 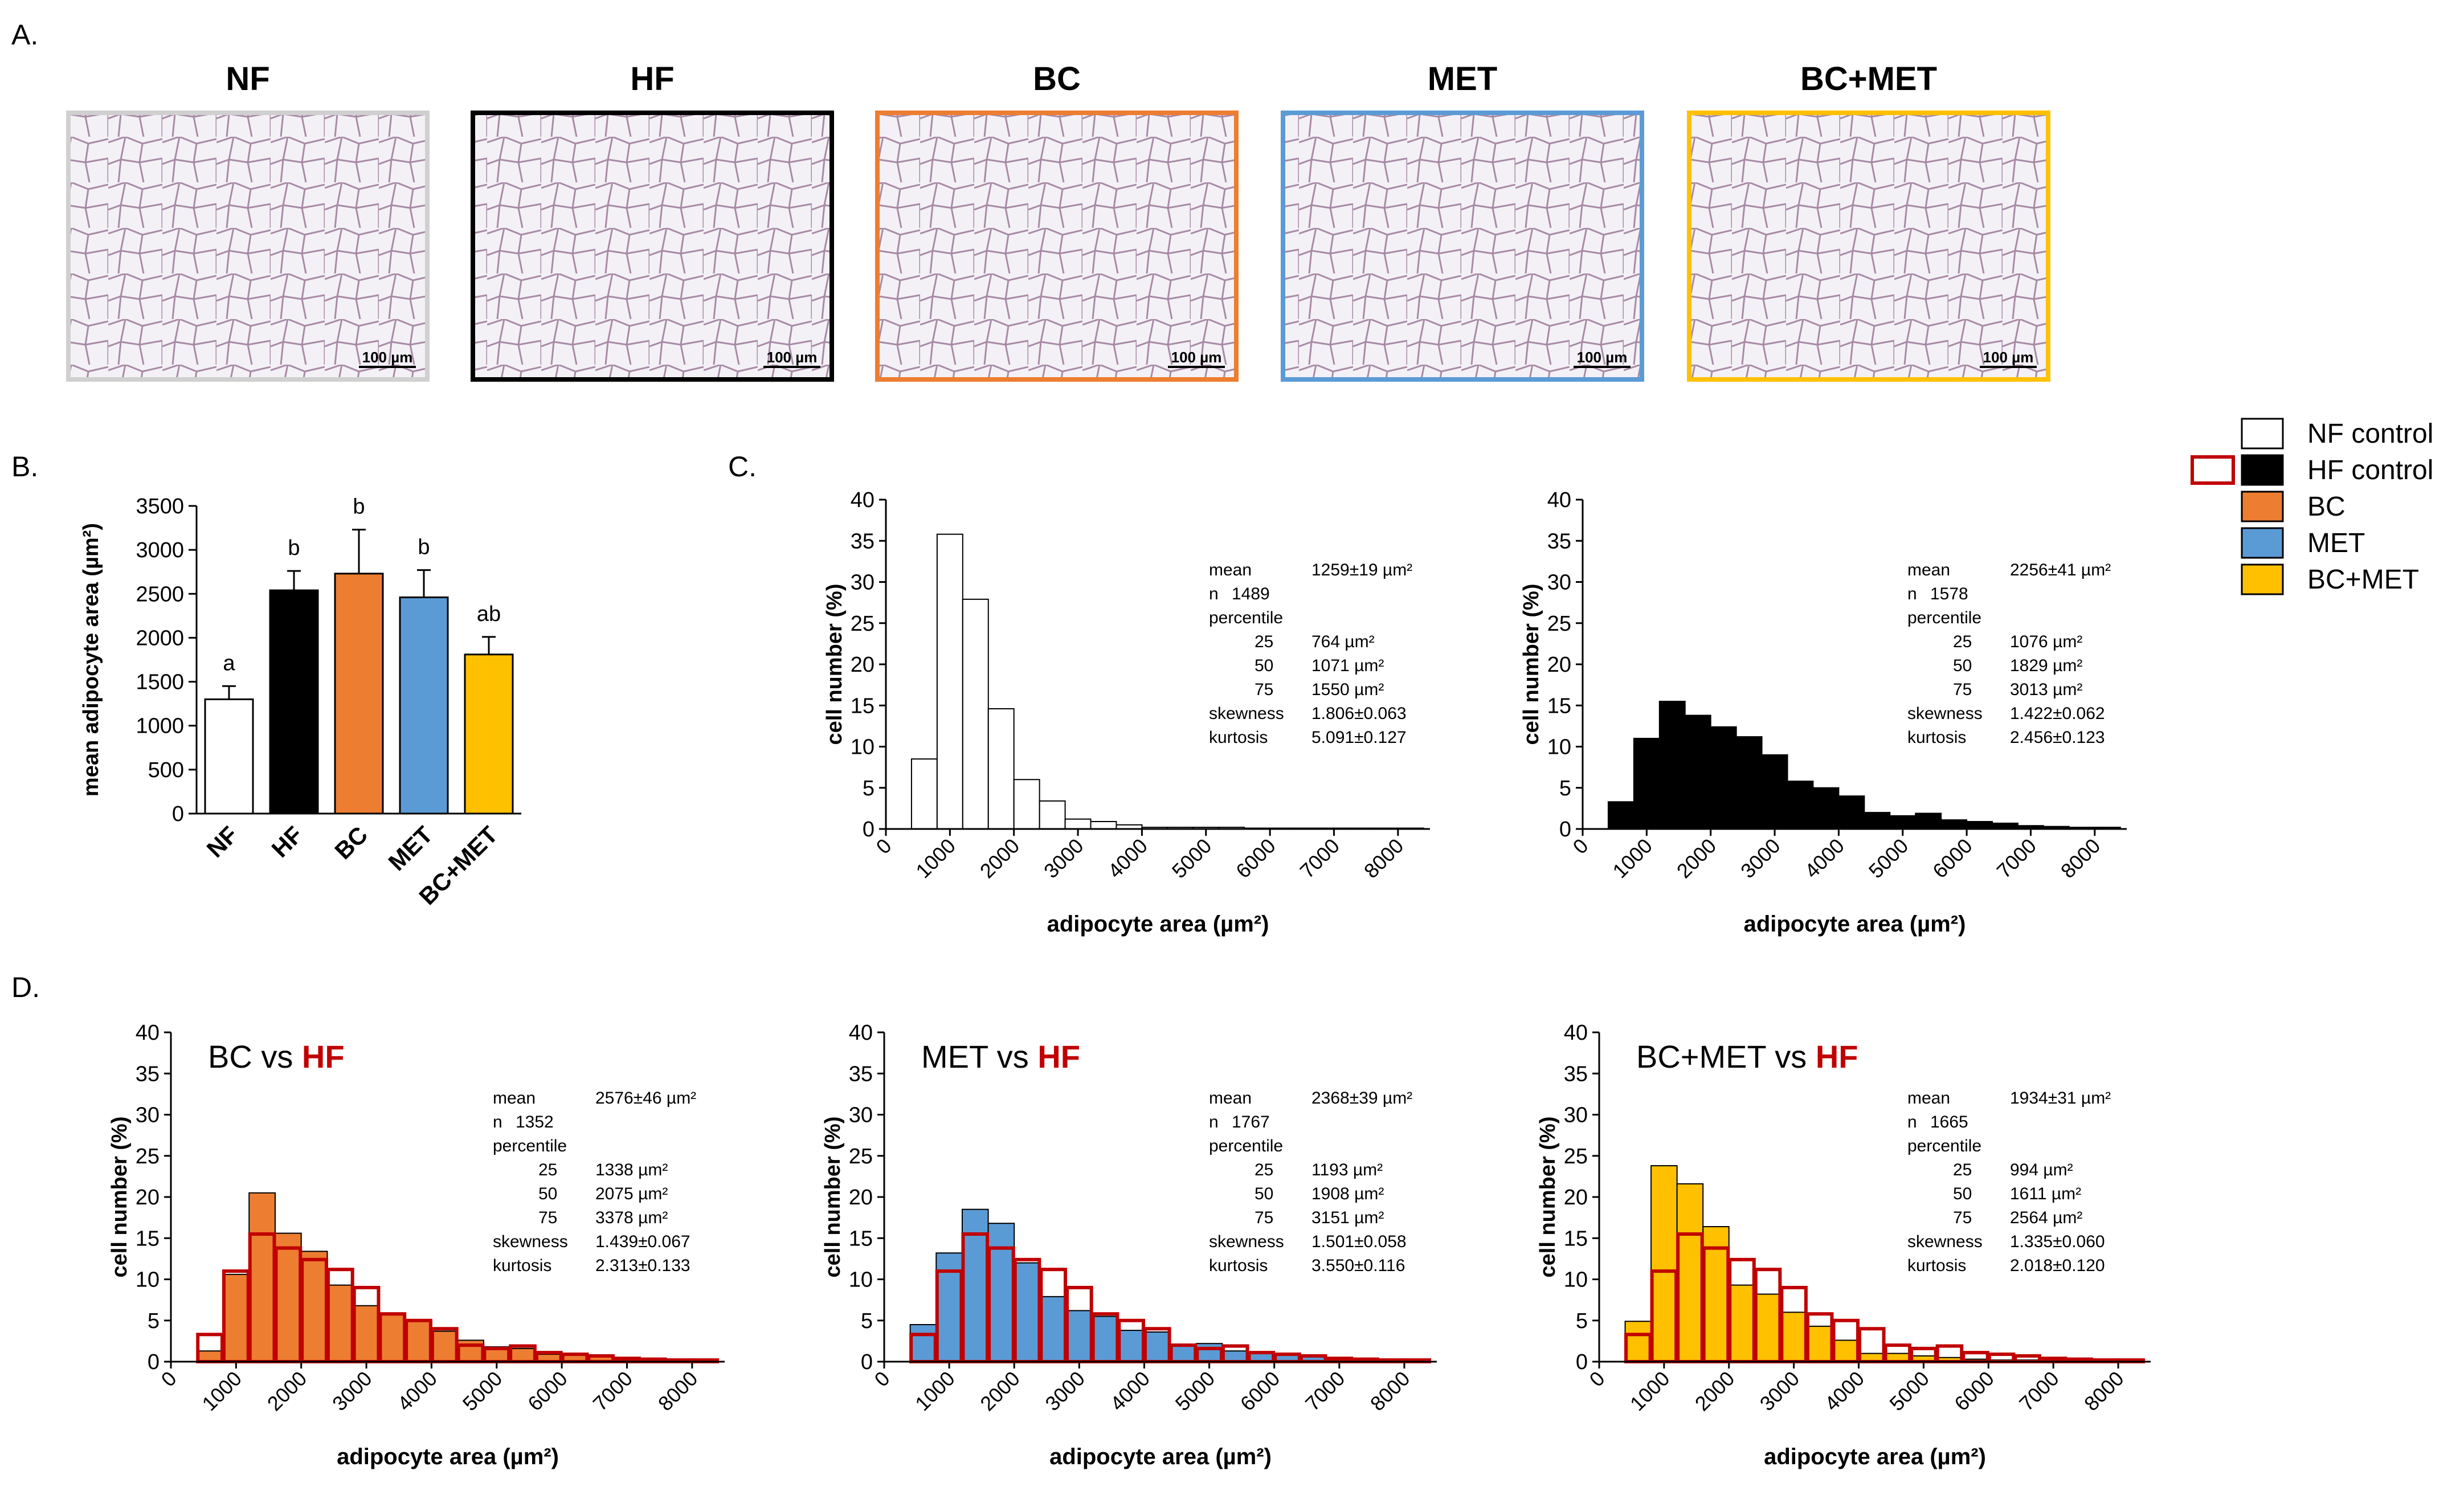 What do you see at coordinates (1251, 594) in the screenshot?
I see `stat-value-n: 1489` at bounding box center [1251, 594].